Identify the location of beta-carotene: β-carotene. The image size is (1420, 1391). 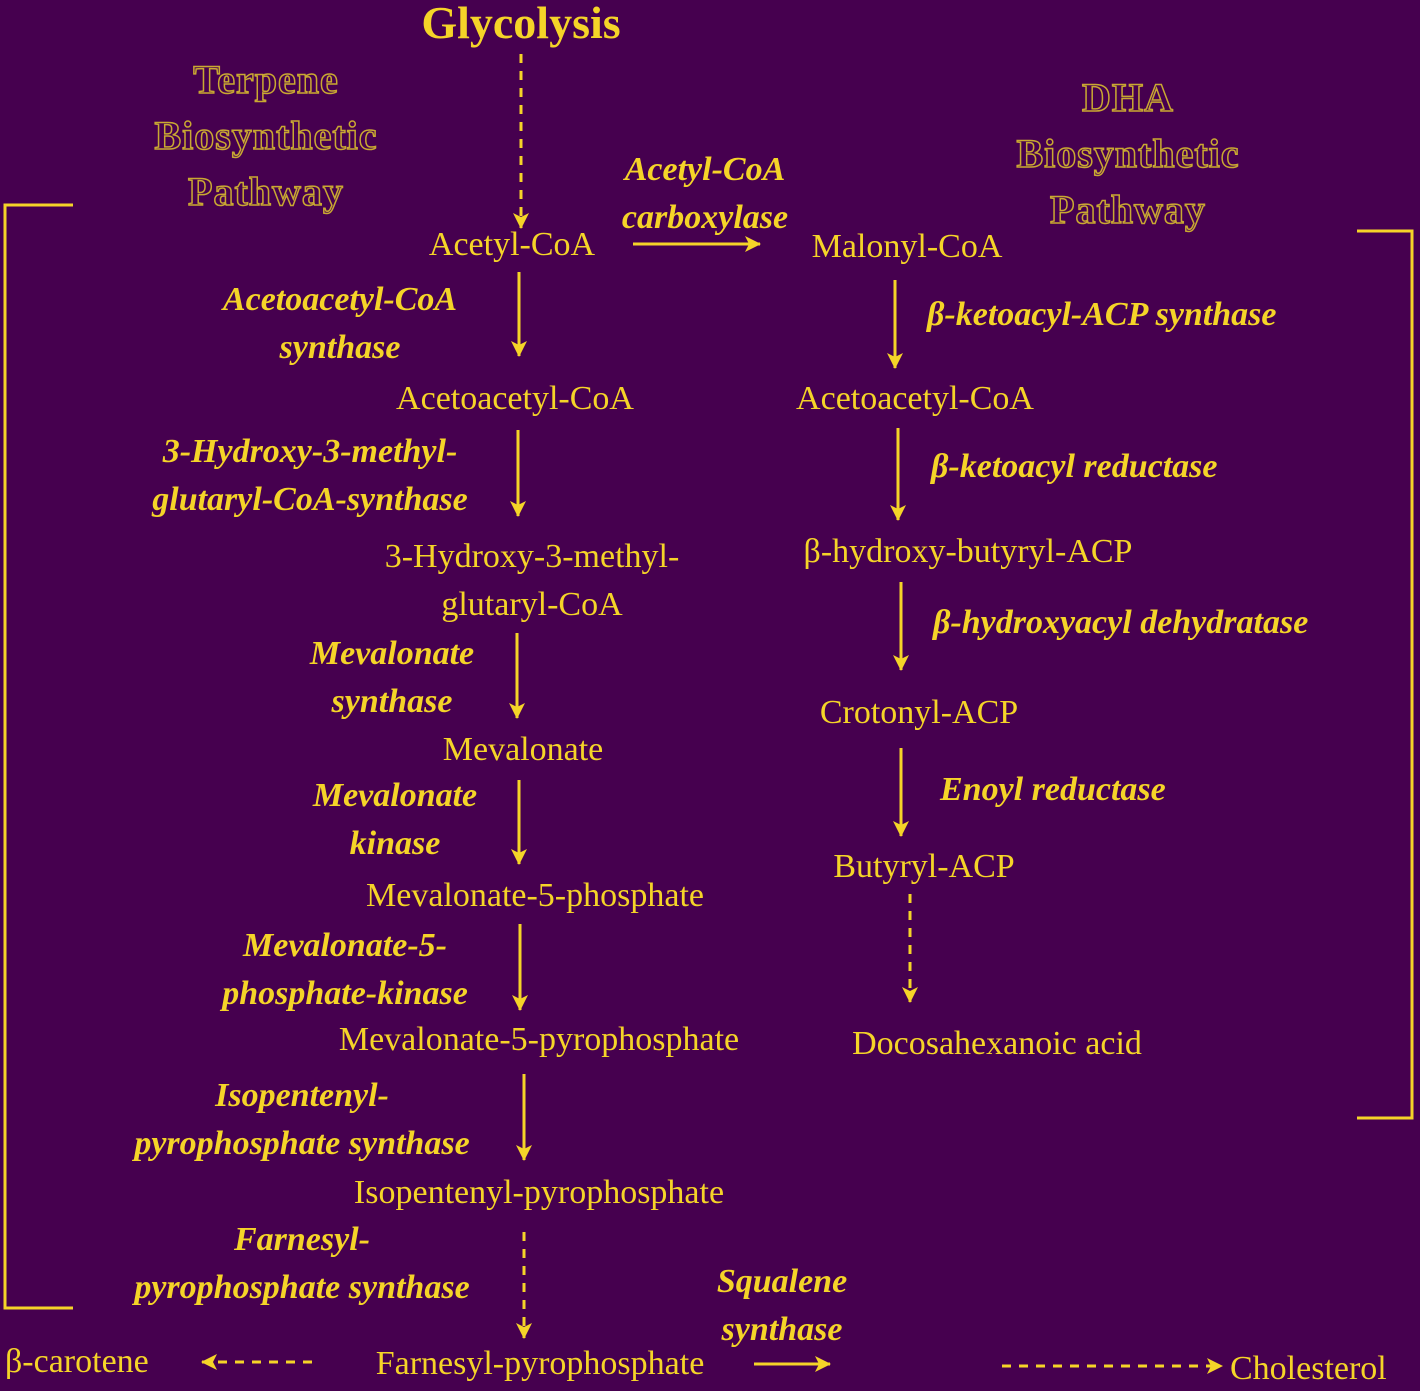
(77, 1361).